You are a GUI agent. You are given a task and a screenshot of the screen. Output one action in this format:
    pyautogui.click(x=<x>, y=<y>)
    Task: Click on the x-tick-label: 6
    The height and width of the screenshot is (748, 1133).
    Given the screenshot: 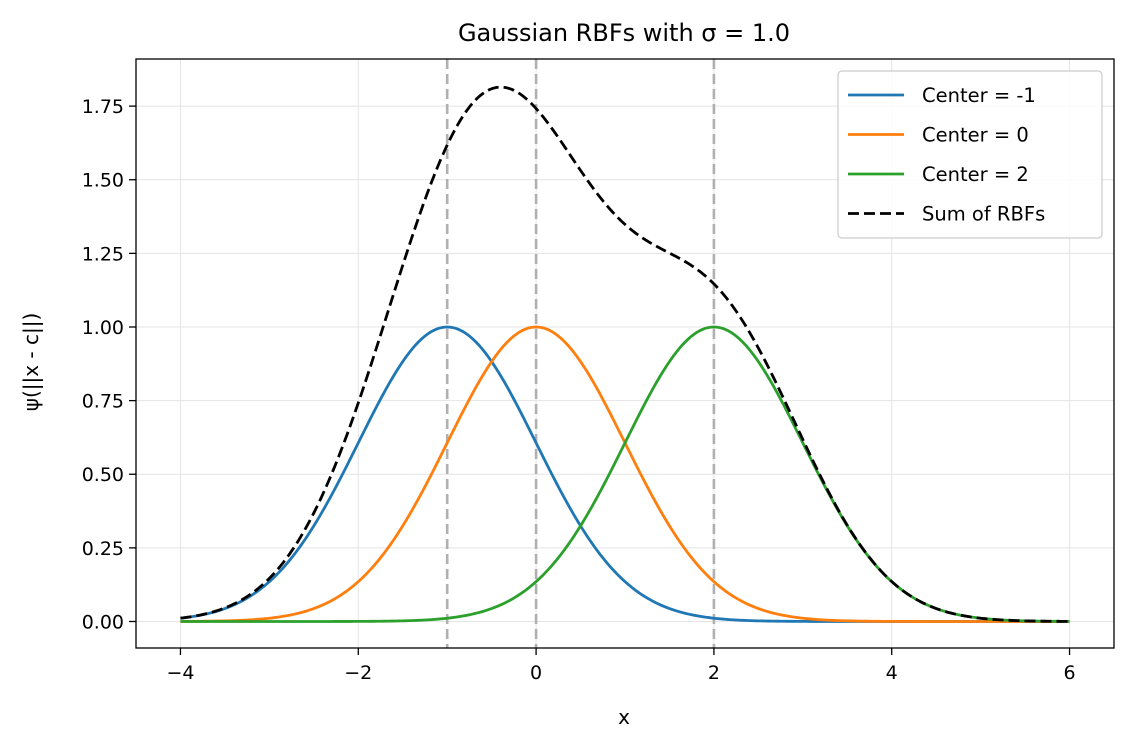 What is the action you would take?
    pyautogui.click(x=1069, y=673)
    